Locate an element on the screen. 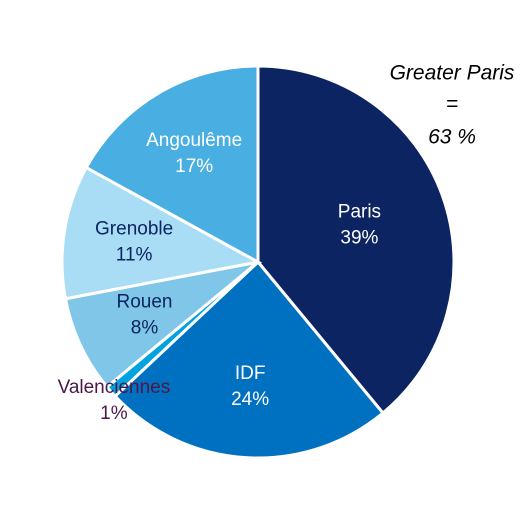  slice-label: Angoulême is located at coordinates (194, 140).